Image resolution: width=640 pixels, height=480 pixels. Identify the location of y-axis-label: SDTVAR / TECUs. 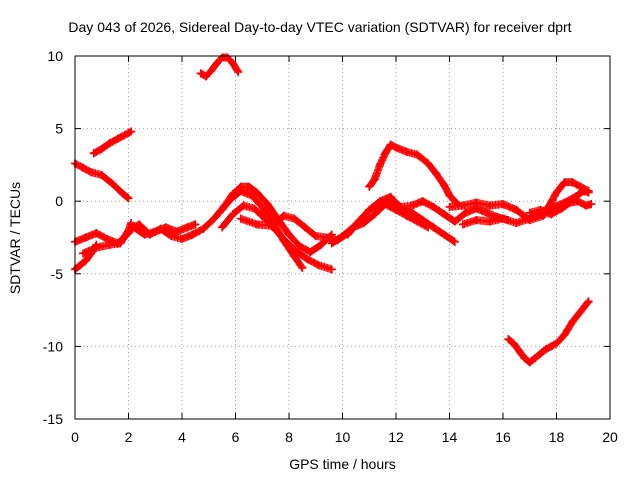
(15, 238).